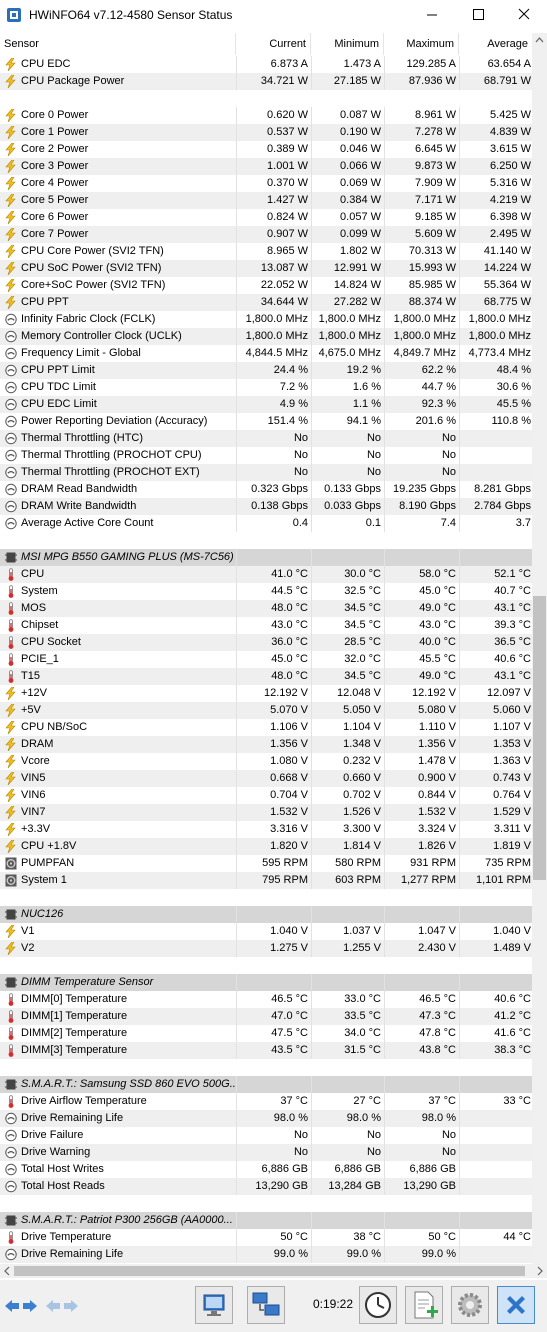  Describe the element at coordinates (266, 795) in the screenshot. I see `sensor-row: VIN6 0.704 V 0.702 V 0.844 V 0.764 V` at that location.